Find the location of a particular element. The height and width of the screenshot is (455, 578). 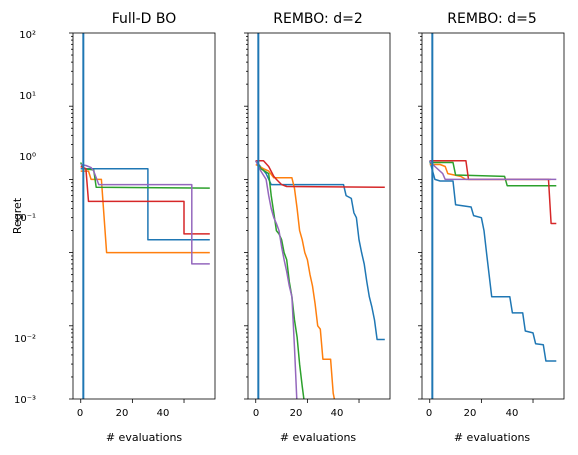

y-tick-label: 10¹ is located at coordinates (27, 96).